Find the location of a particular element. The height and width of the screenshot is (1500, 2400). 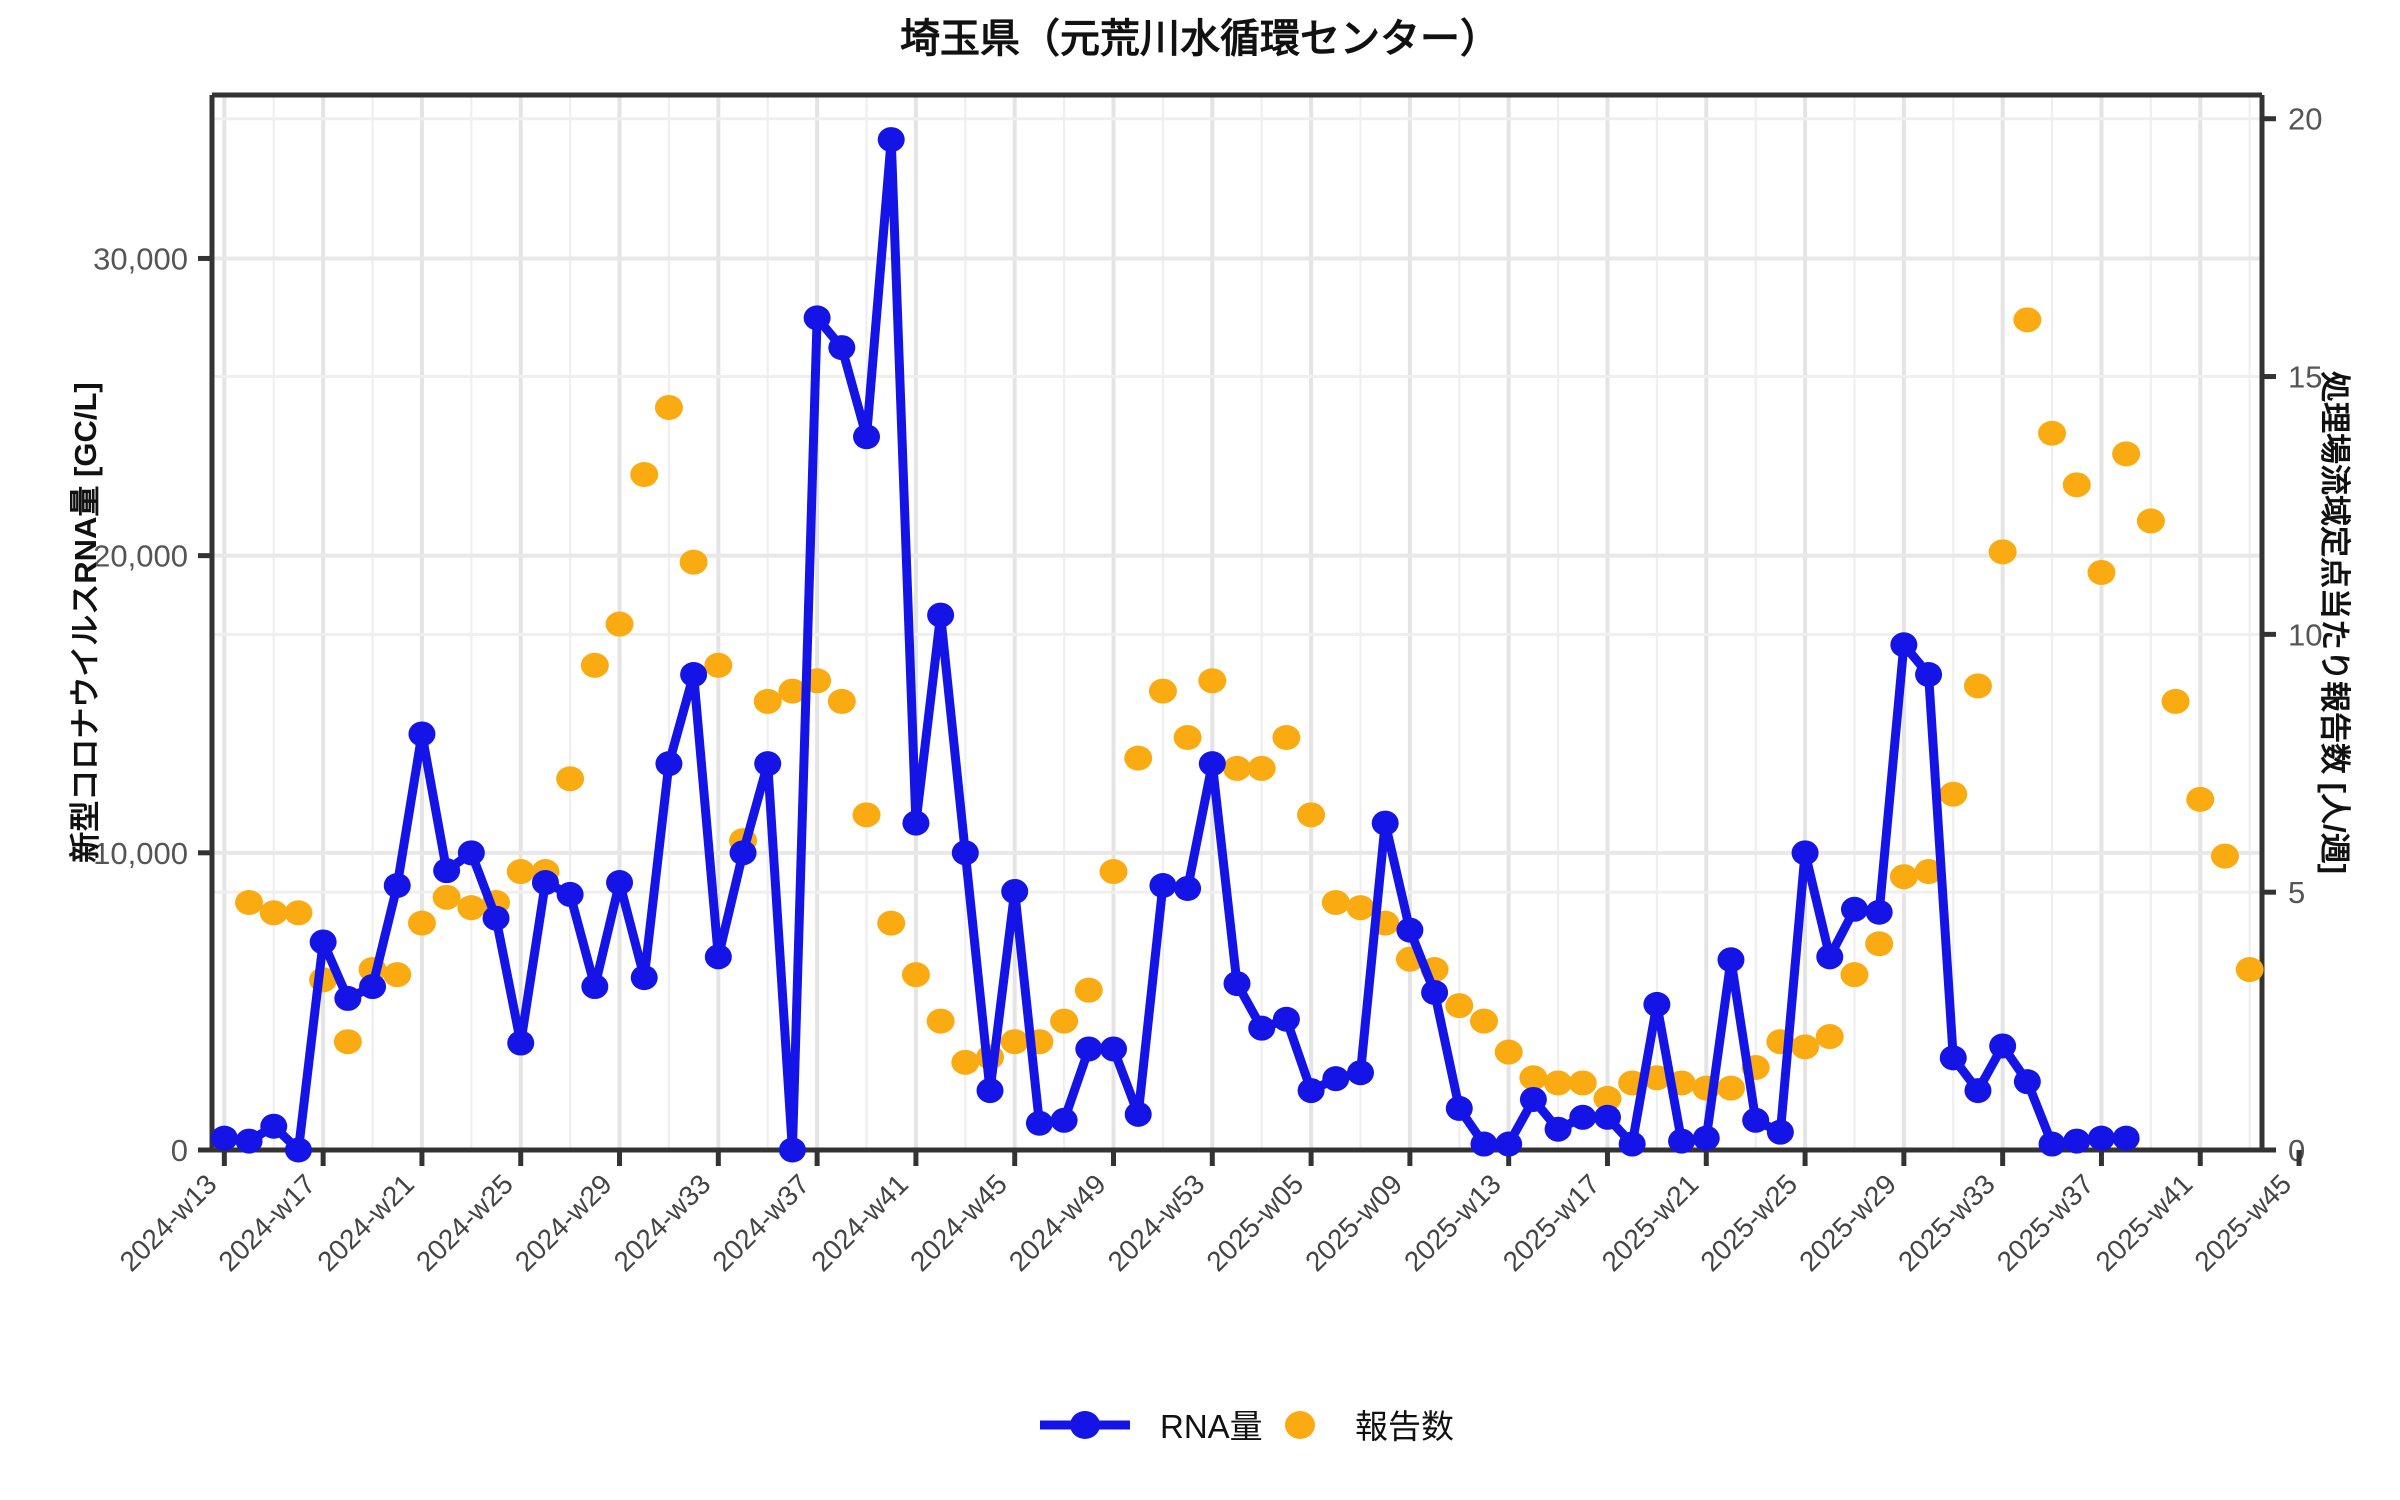

x-axis-tick-label: 2024-w13 is located at coordinates (168, 1222).